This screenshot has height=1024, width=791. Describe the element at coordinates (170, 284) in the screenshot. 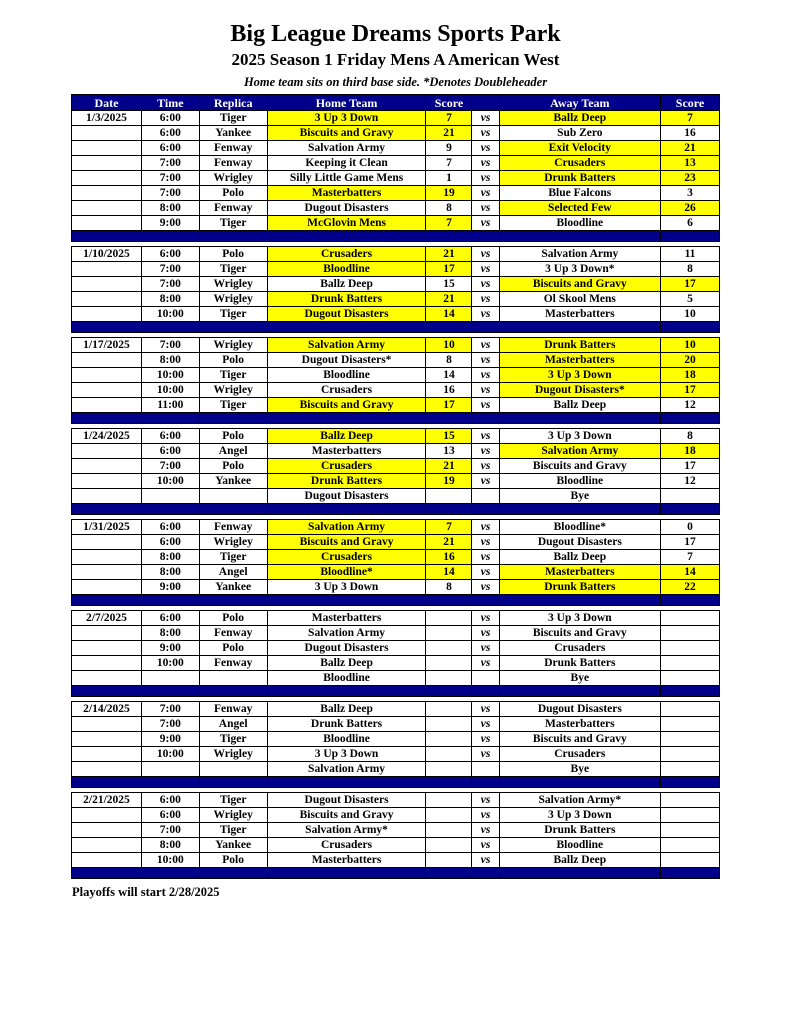

I see `time-cell: 7:00` at that location.